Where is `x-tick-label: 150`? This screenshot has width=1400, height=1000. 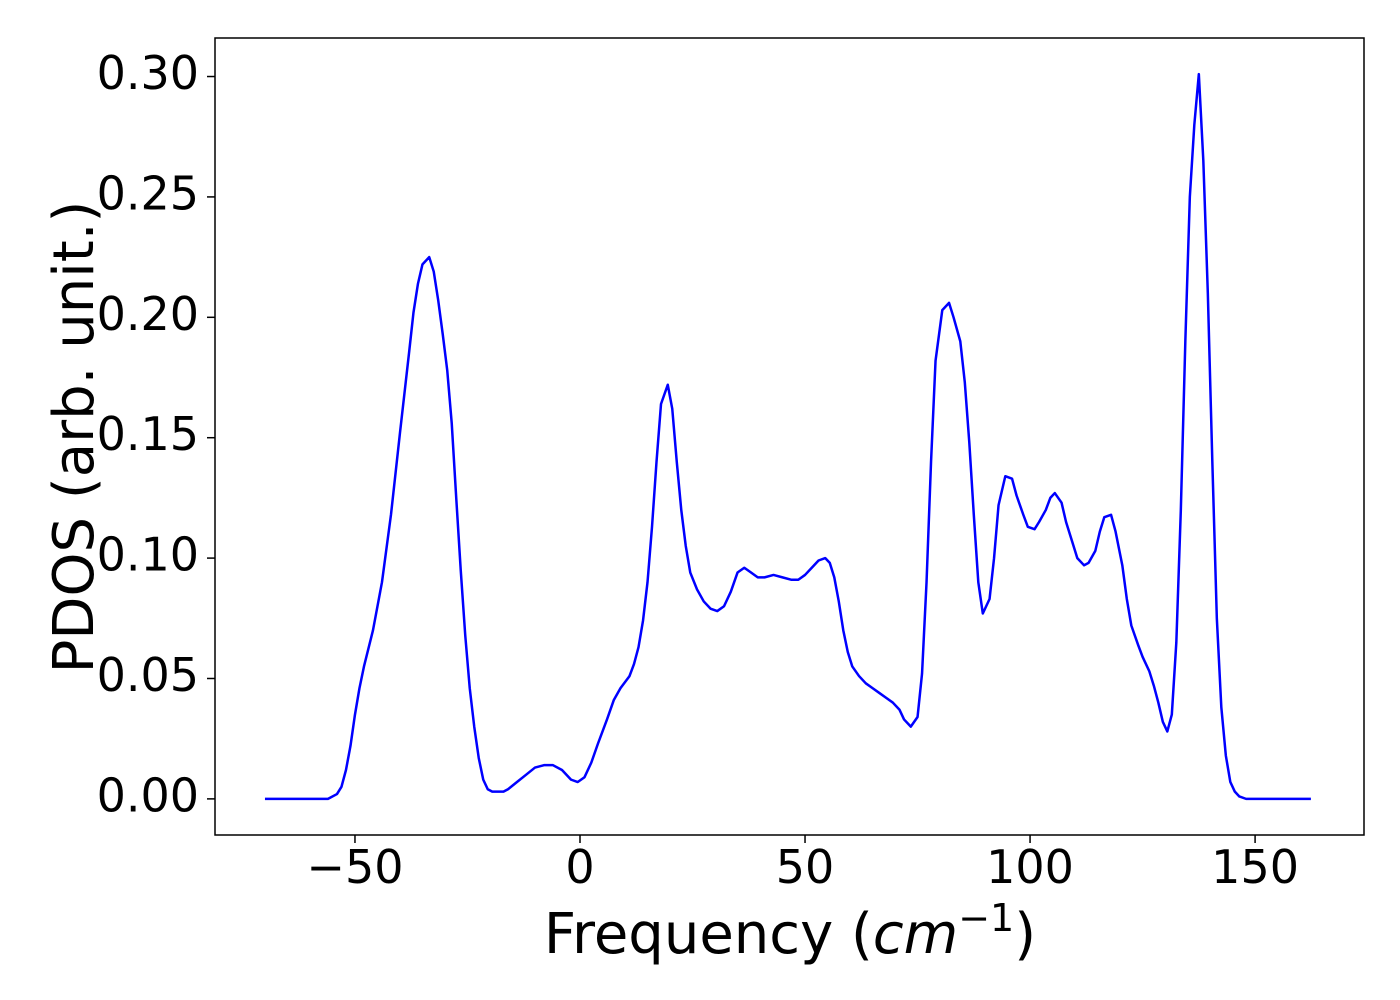
x-tick-label: 150 is located at coordinates (1255, 867).